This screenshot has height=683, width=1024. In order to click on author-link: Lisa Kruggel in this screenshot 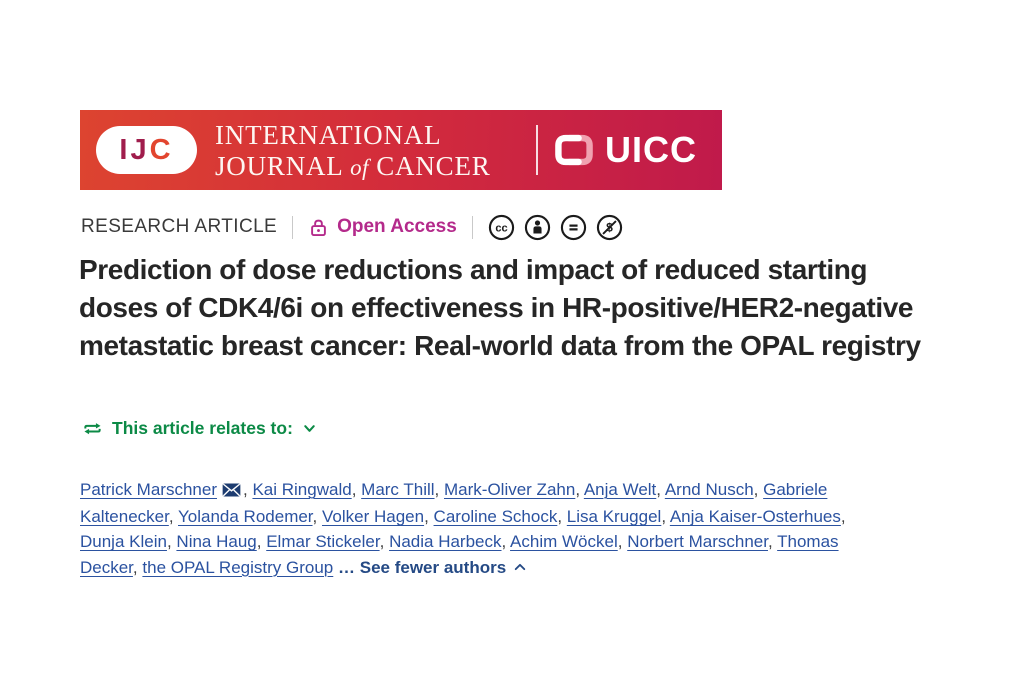, I will do `click(614, 517)`.